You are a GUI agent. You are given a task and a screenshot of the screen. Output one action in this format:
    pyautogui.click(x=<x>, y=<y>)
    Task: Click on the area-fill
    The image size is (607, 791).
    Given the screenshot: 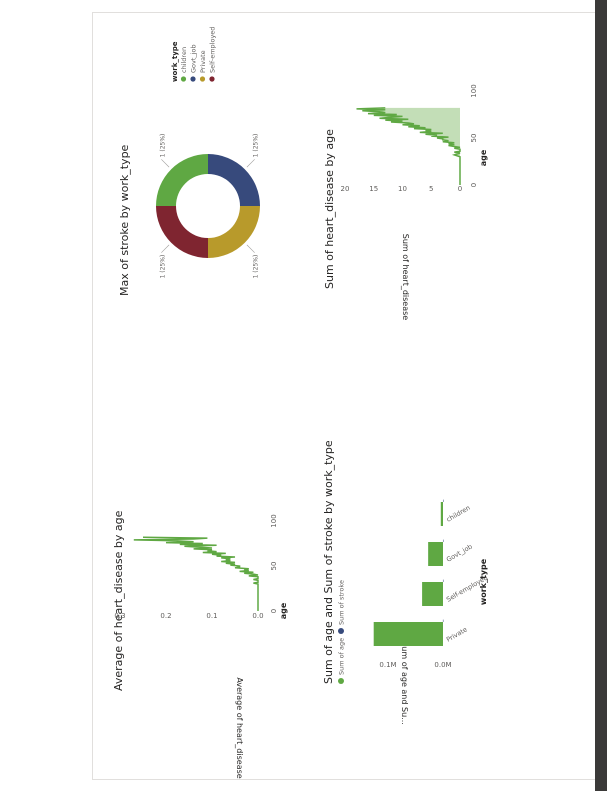 What is the action you would take?
    pyautogui.click(x=408, y=146)
    